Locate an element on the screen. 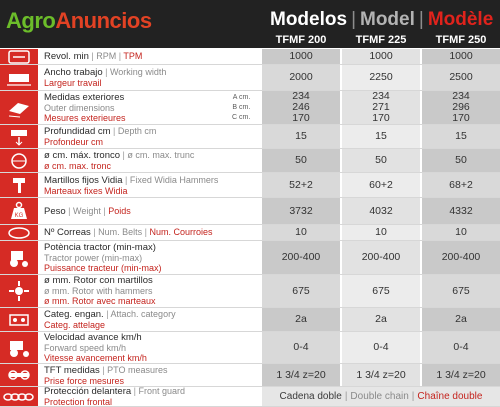  value-cell-model-2: 234 271 170 is located at coordinates (381, 107).